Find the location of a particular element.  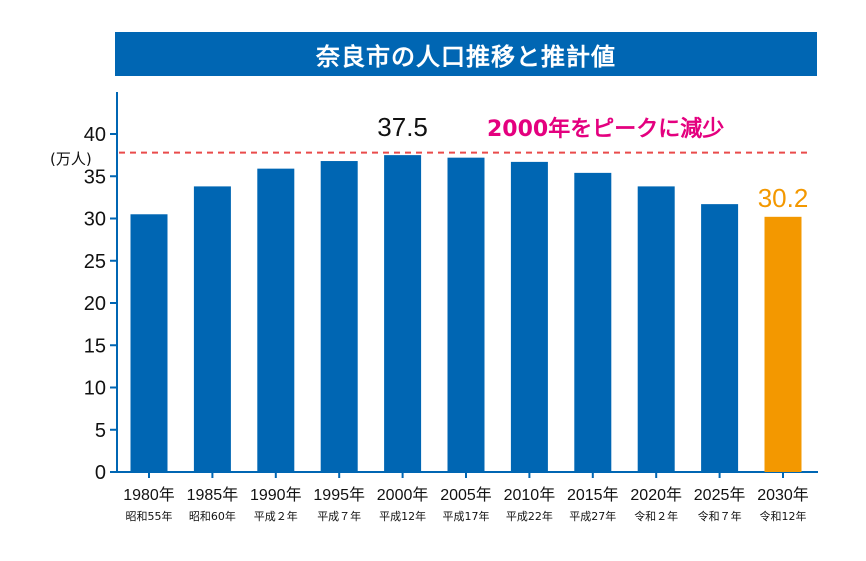

y-tick-label: 30 is located at coordinates (95, 220).